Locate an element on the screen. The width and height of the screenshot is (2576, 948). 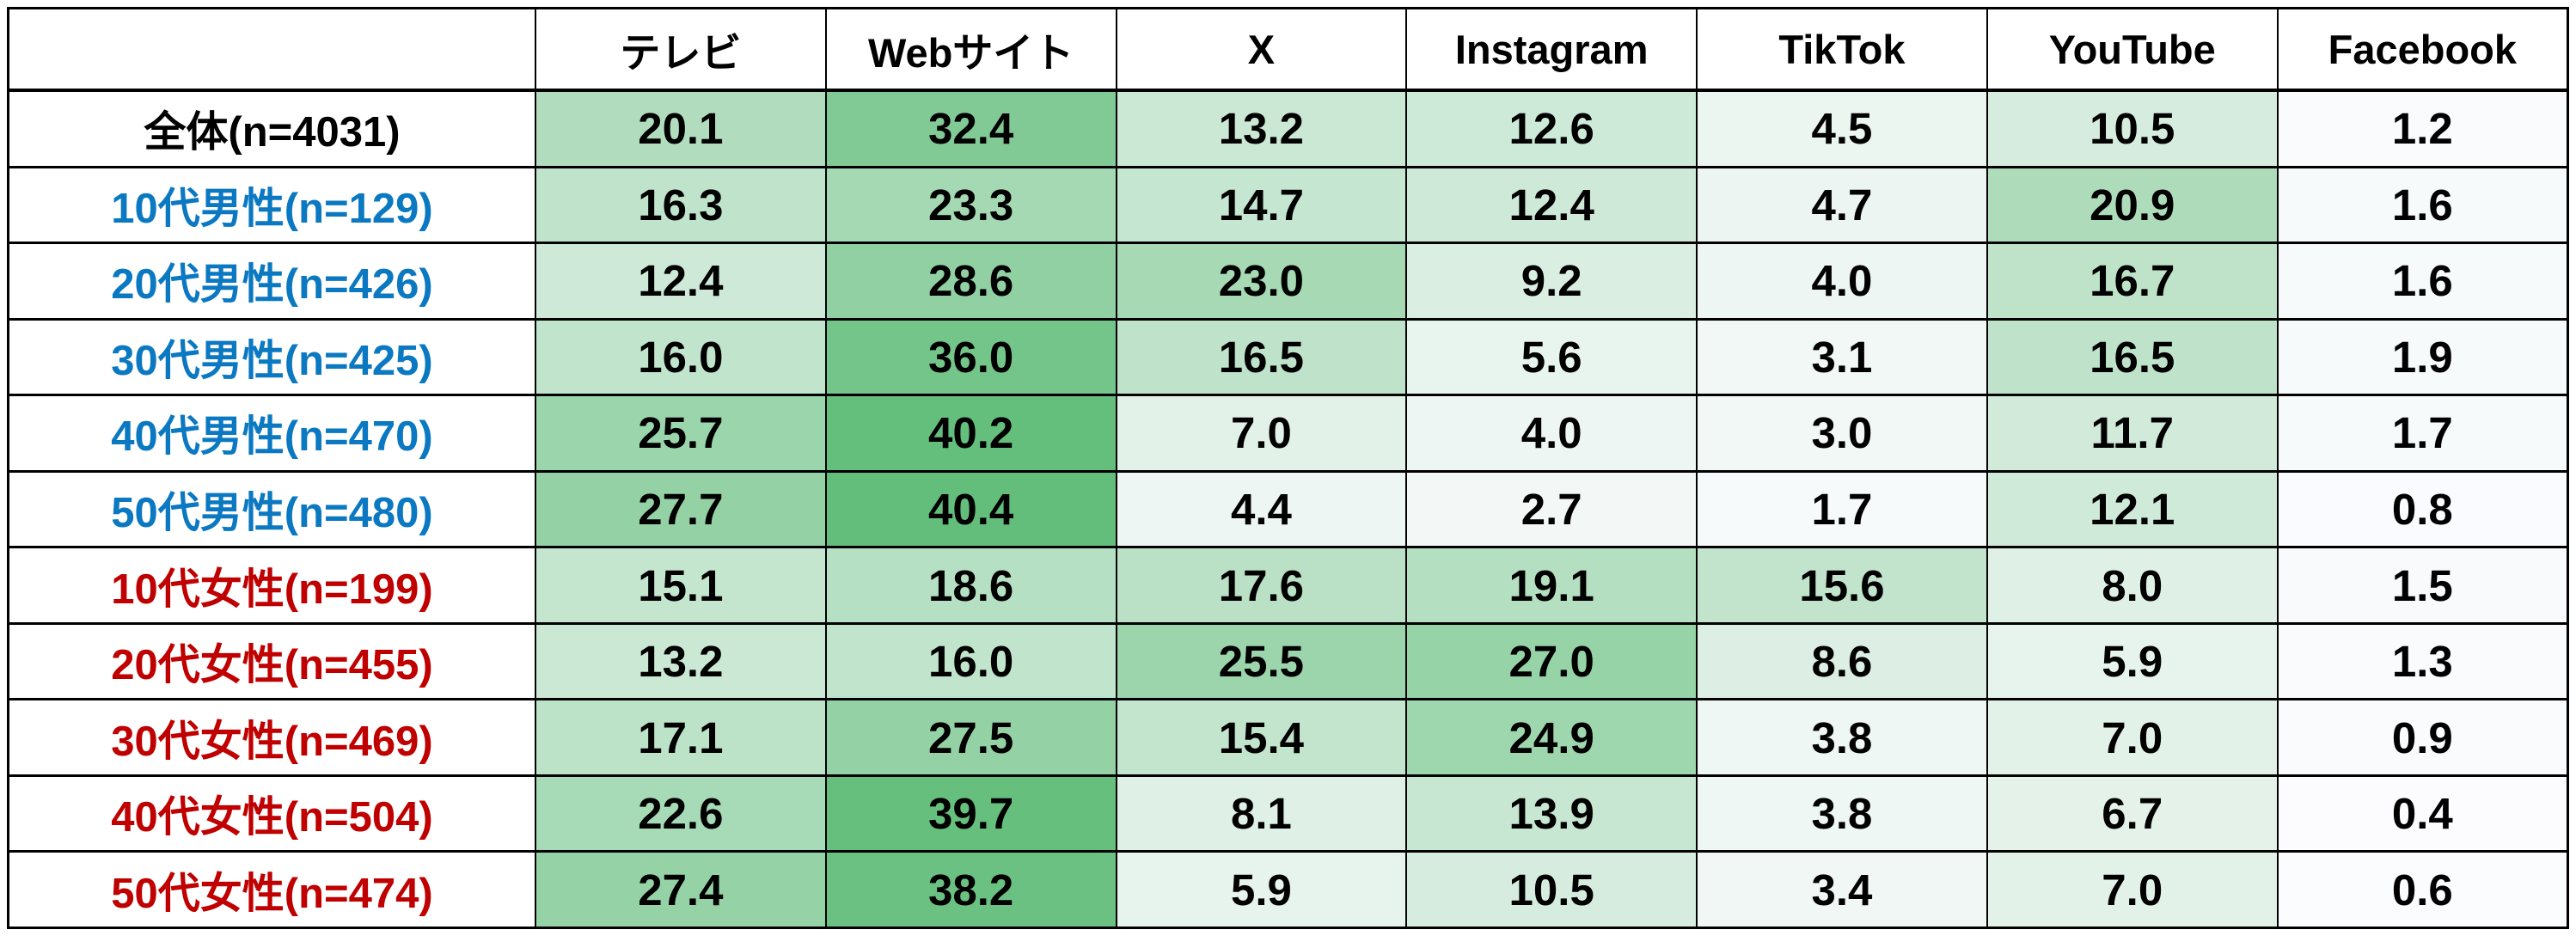
value-cell: 2.7 is located at coordinates (1551, 509).